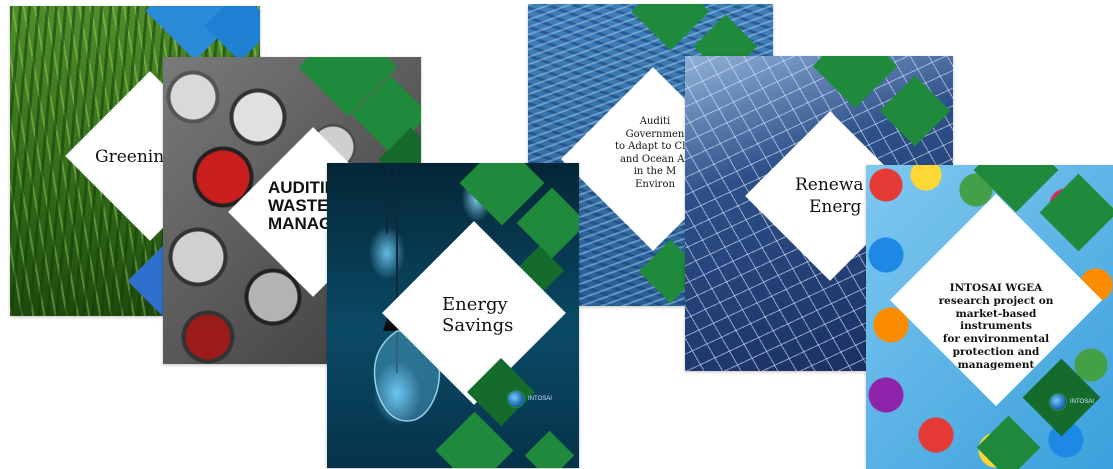  I want to click on cover-title: Renewa Energ, so click(829, 196).